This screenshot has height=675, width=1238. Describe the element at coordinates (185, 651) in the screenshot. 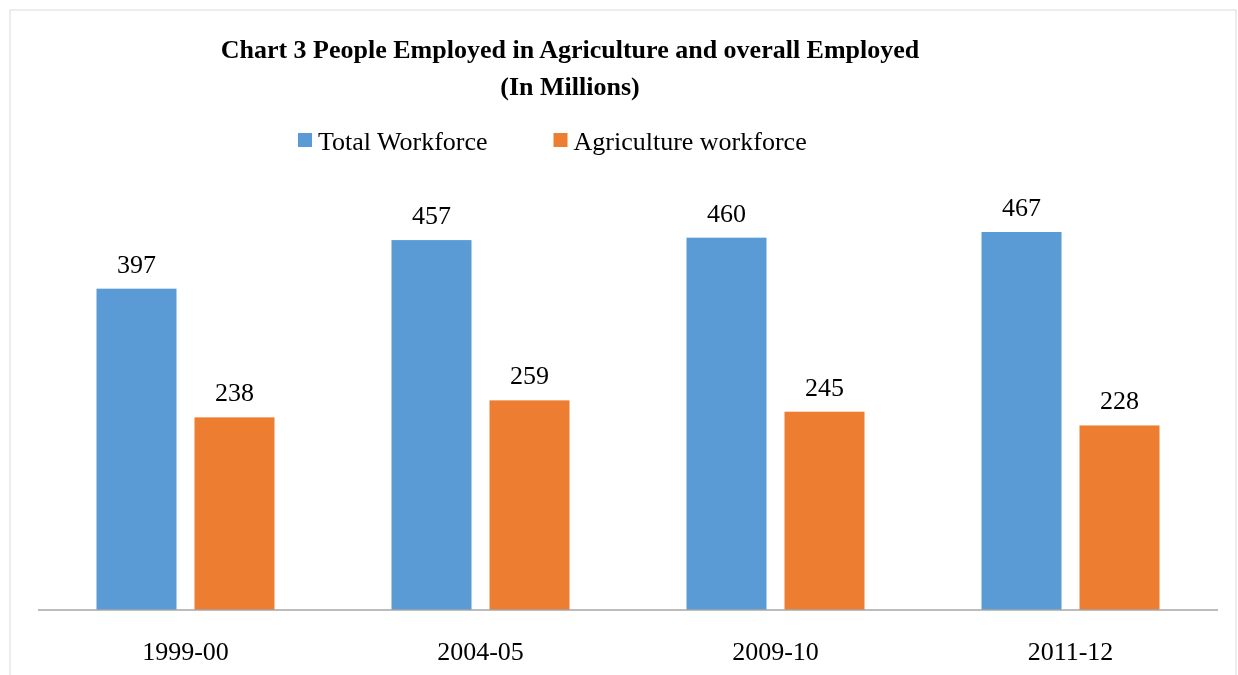

I see `x-tick-label: 1999-00` at that location.